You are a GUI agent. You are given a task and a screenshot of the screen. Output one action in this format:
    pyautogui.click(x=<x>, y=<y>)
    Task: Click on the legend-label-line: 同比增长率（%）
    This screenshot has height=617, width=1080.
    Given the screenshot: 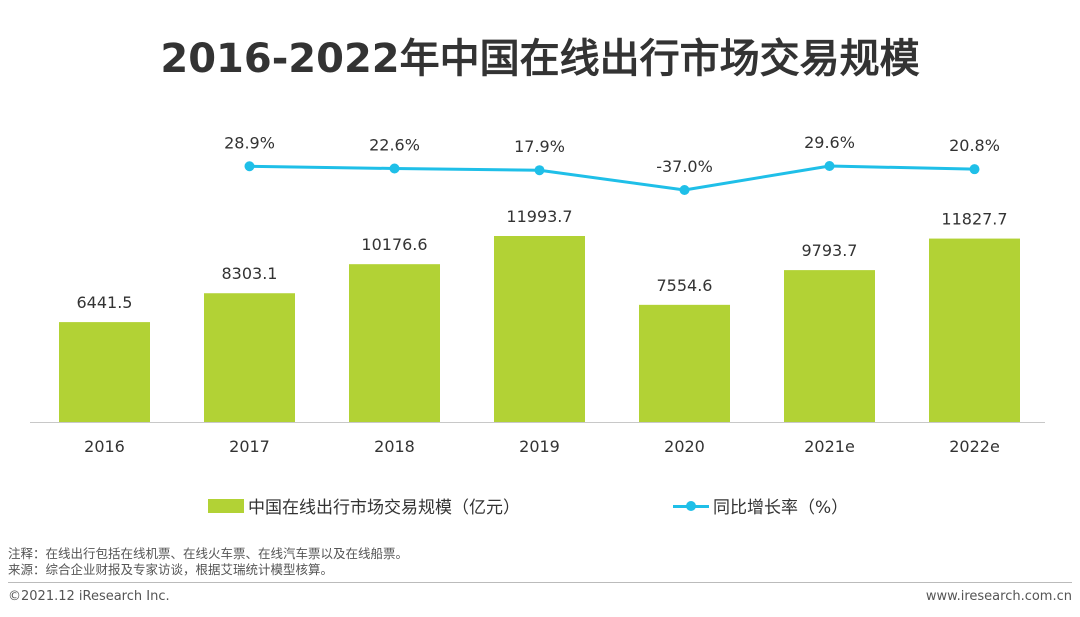 What is the action you would take?
    pyautogui.click(x=781, y=508)
    